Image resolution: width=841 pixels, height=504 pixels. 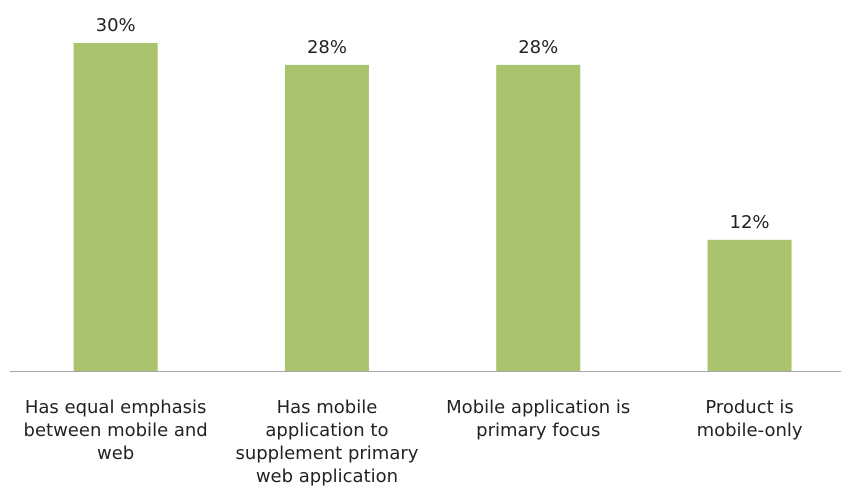 What do you see at coordinates (538, 419) in the screenshot?
I see `x-tick-label: Mobile application is primary focus` at bounding box center [538, 419].